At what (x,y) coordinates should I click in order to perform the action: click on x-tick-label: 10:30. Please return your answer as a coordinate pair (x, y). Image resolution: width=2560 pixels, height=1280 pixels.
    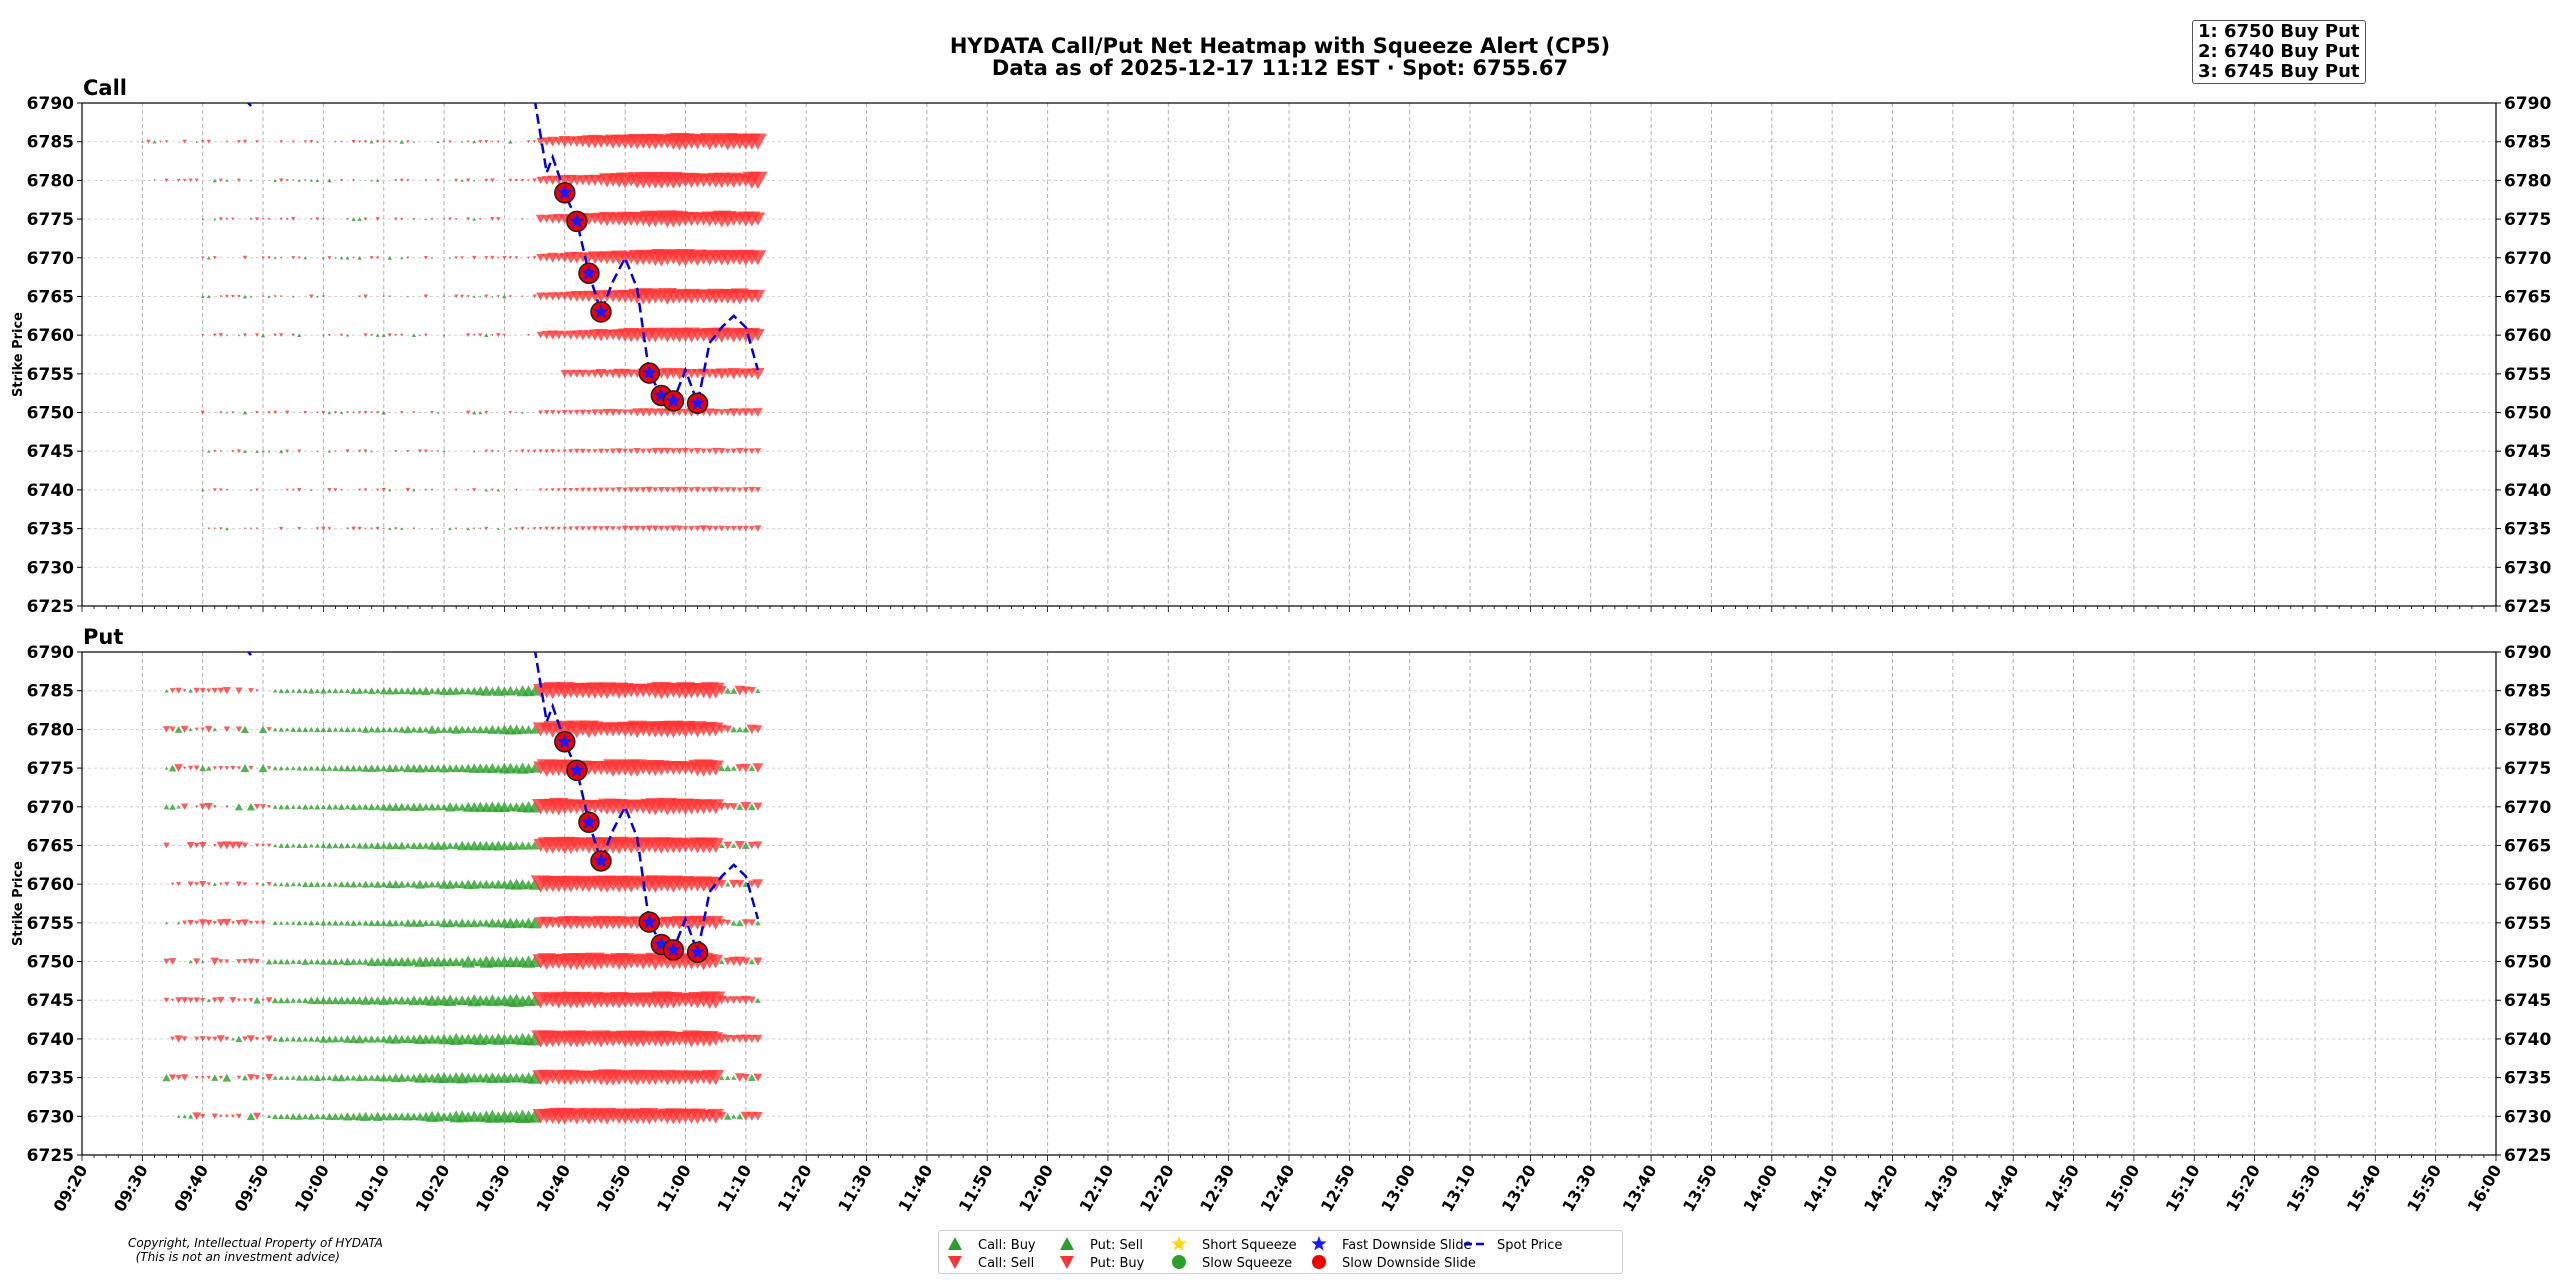
    Looking at the image, I should click on (493, 1189).